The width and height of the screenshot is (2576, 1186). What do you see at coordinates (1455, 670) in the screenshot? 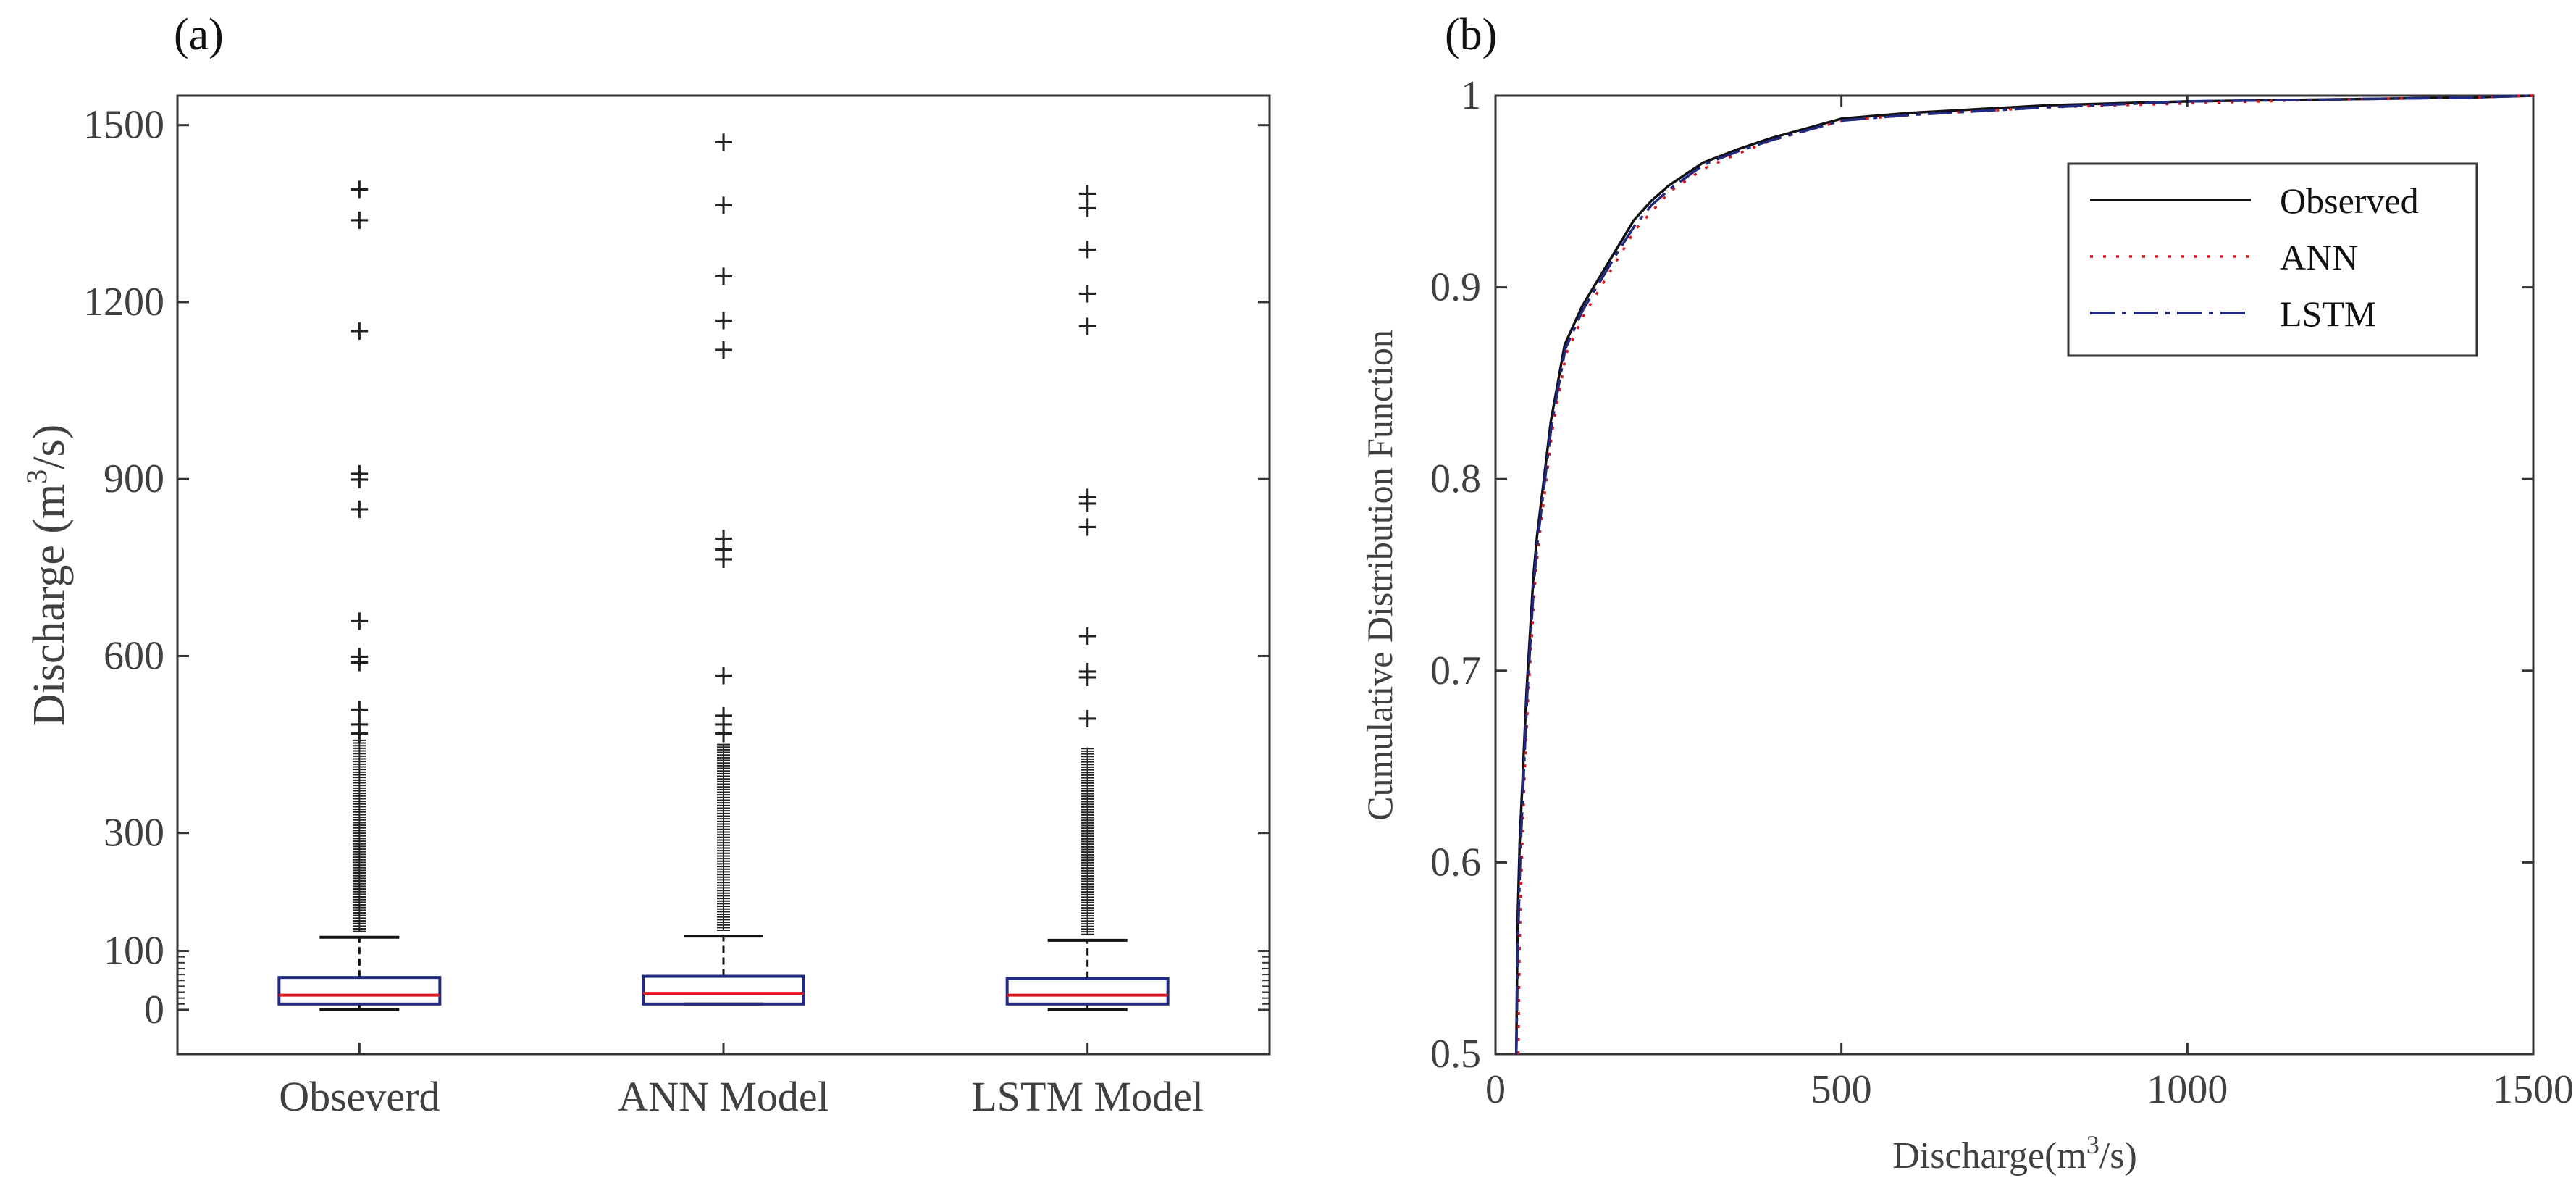
I see `y-tick-label: 0.7` at bounding box center [1455, 670].